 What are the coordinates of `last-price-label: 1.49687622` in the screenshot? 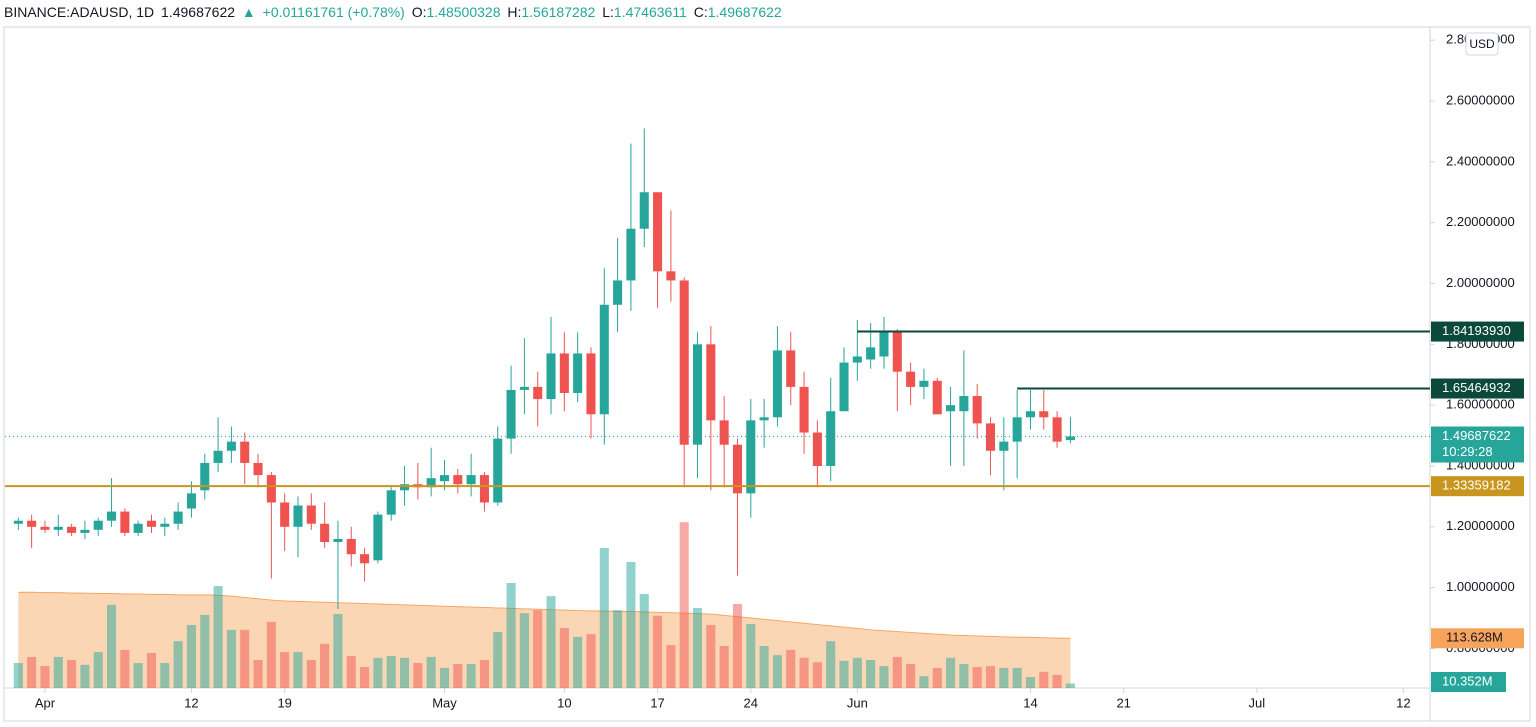 It's located at (1476, 435).